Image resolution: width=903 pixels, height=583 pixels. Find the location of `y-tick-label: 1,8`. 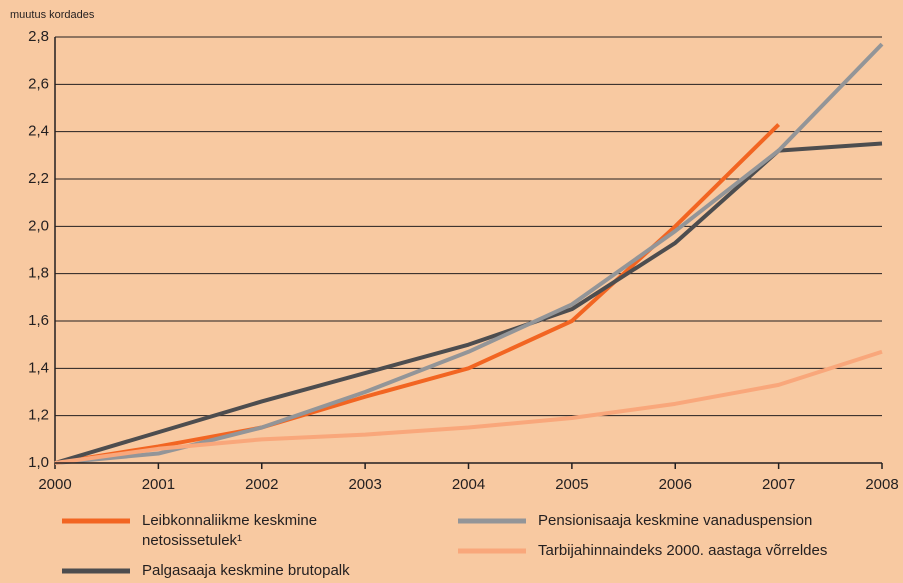

y-tick-label: 1,8 is located at coordinates (38, 273).